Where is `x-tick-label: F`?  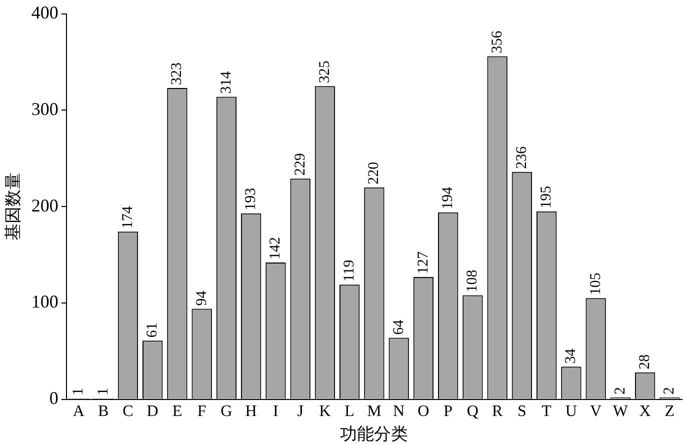
x-tick-label: F is located at coordinates (201, 411).